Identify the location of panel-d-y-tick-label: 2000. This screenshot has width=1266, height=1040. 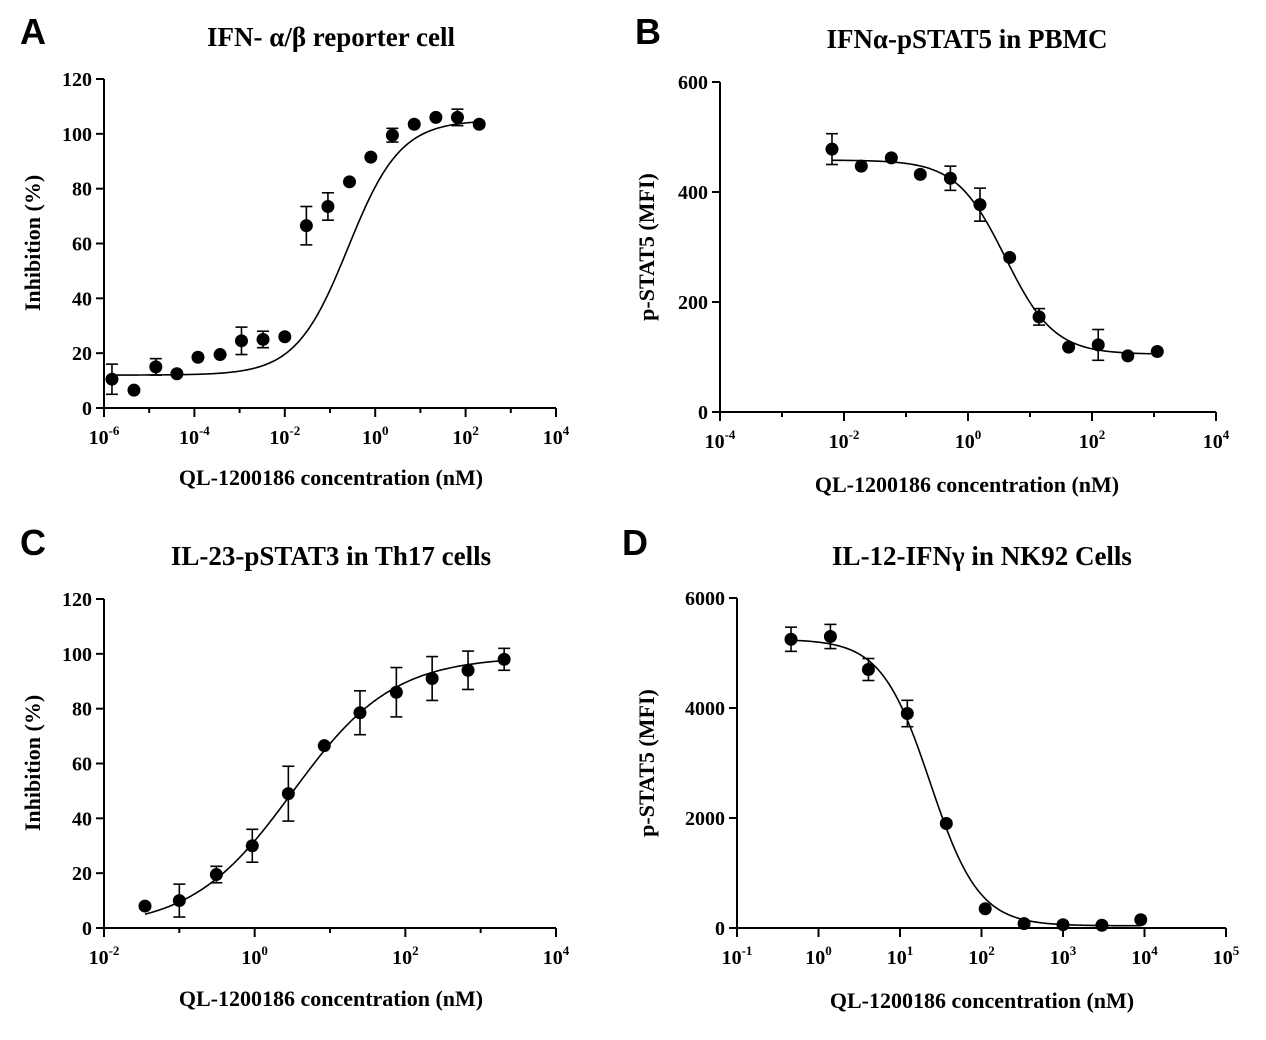
(705, 819).